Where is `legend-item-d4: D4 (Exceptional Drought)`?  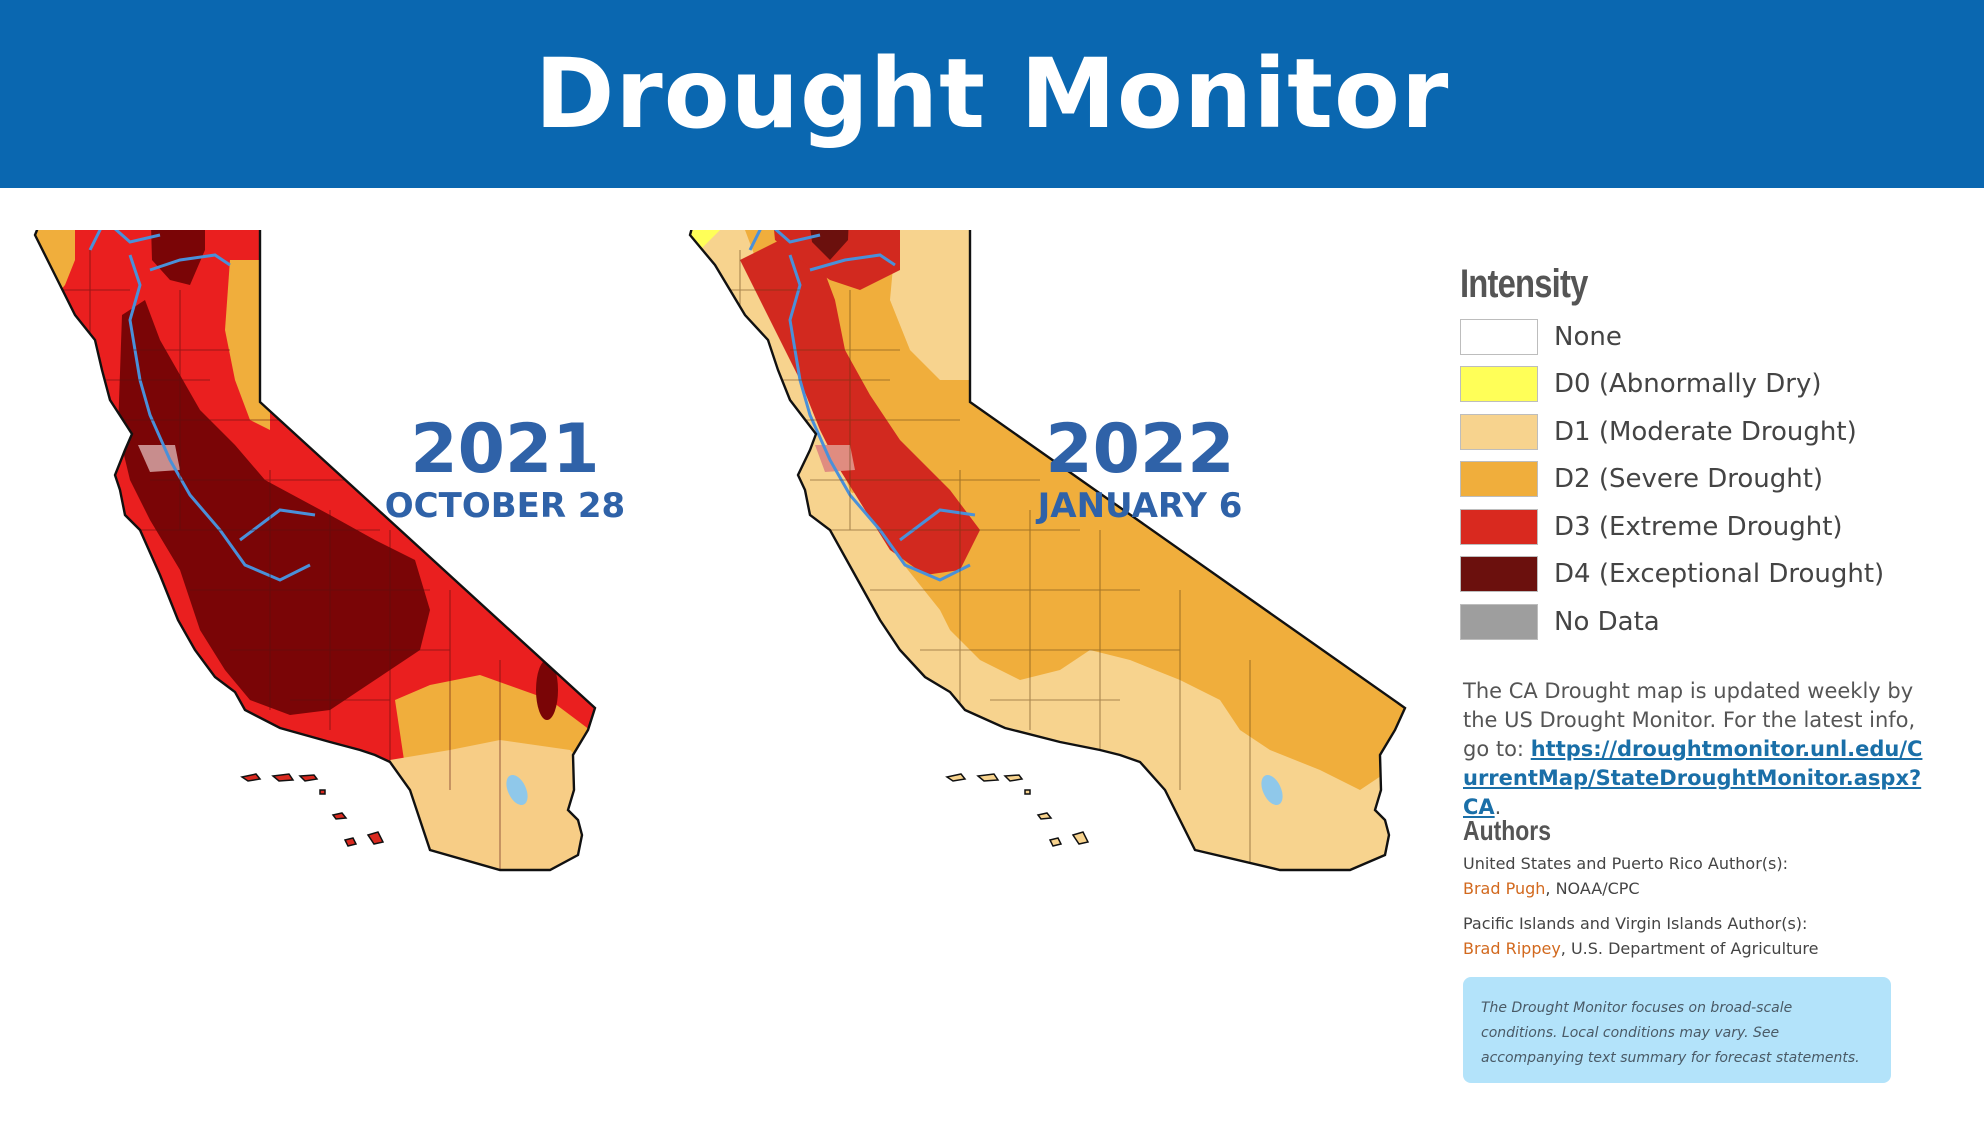 legend-item-d4: D4 (Exceptional Drought) is located at coordinates (1700, 575).